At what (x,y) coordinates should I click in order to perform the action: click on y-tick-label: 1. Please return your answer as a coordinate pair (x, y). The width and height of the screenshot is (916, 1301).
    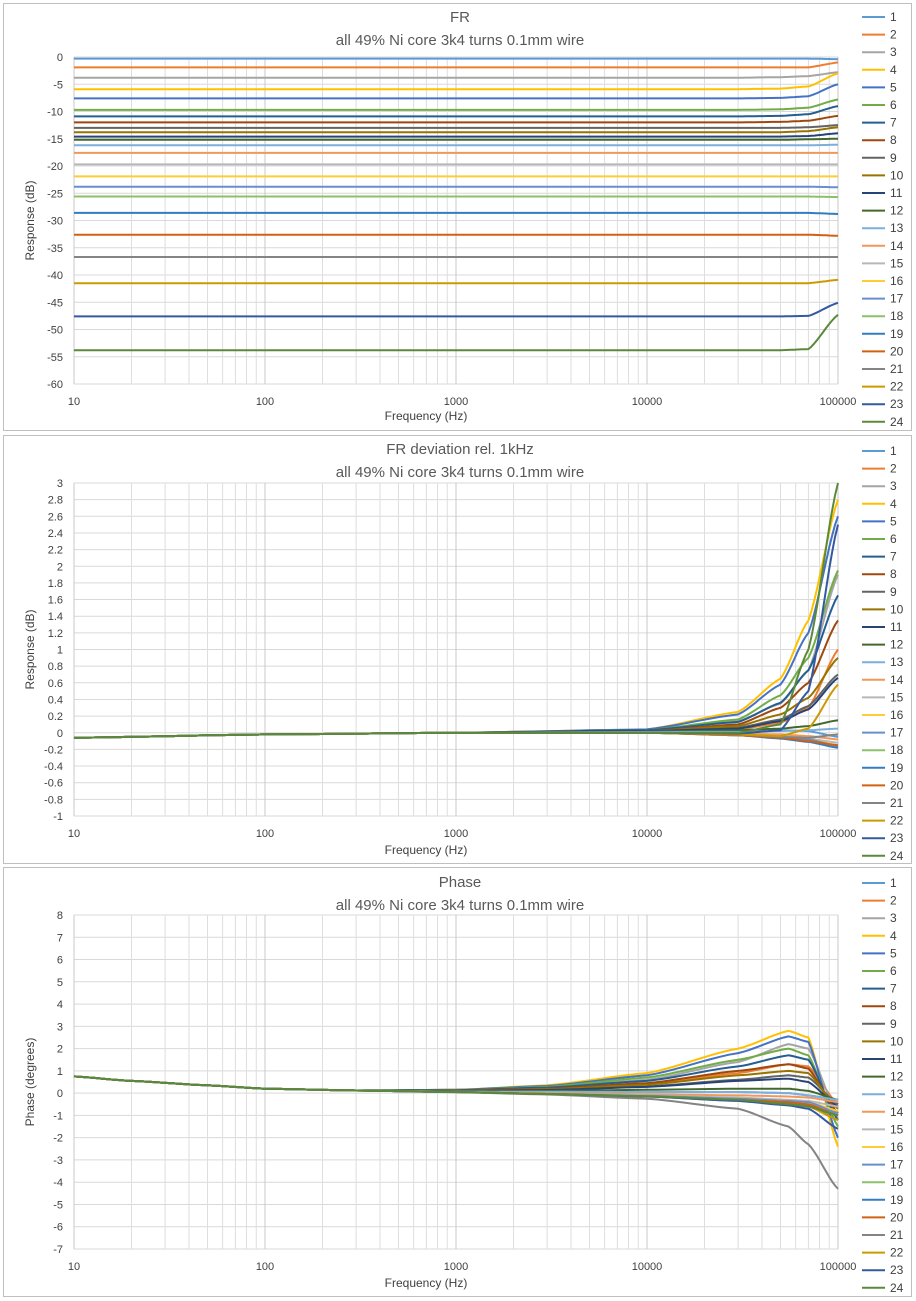
    Looking at the image, I should click on (60, 651).